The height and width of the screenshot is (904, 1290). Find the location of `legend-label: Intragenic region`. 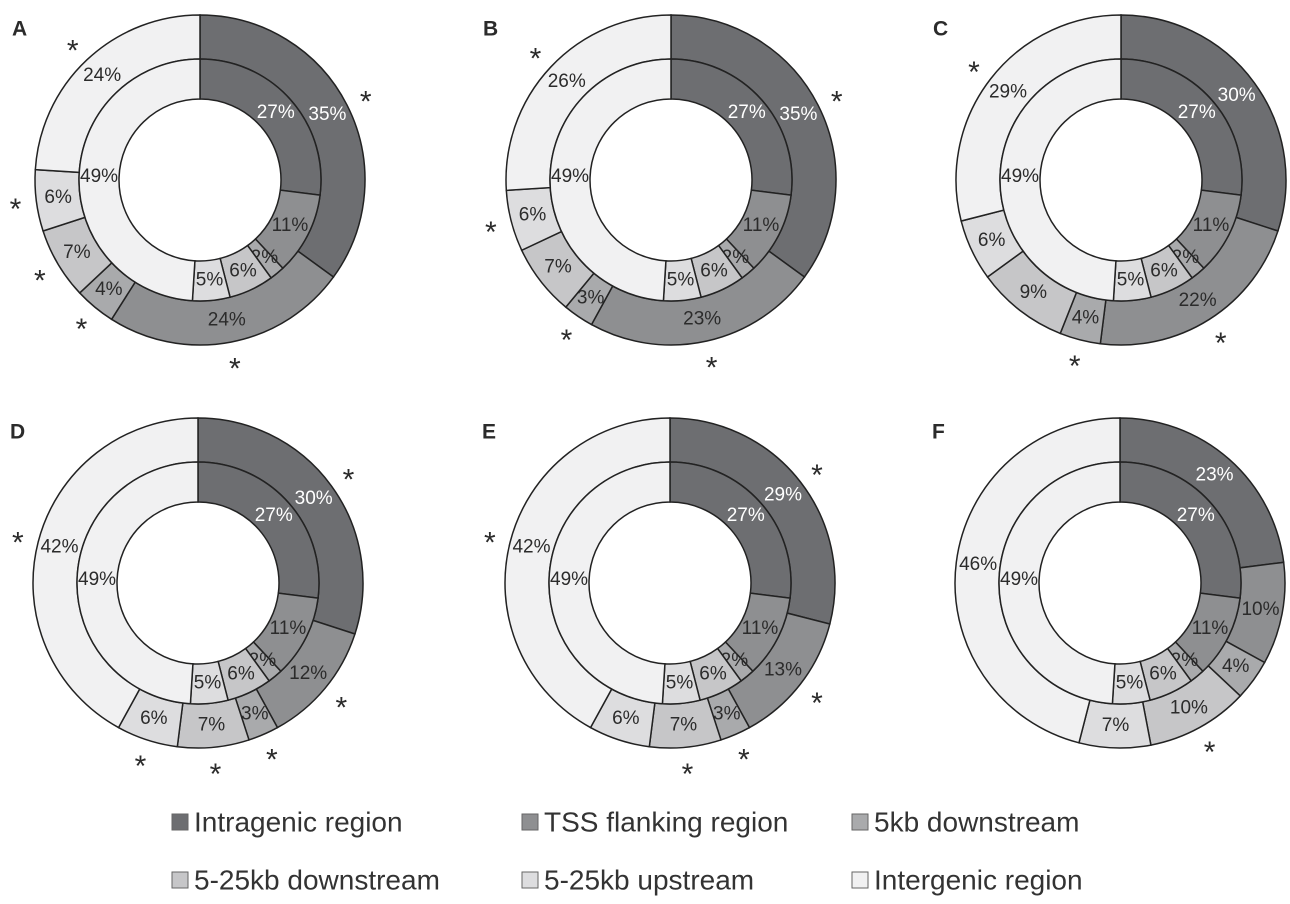

legend-label: Intragenic region is located at coordinates (298, 821).